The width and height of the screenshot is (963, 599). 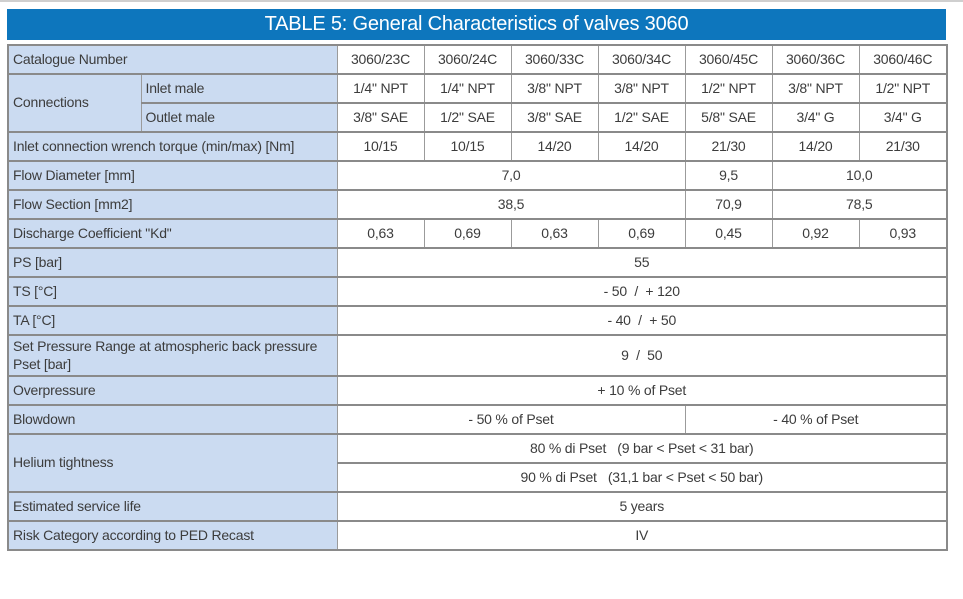 I want to click on row-ts: TS [°C] - 50 / + 120, so click(x=477, y=291).